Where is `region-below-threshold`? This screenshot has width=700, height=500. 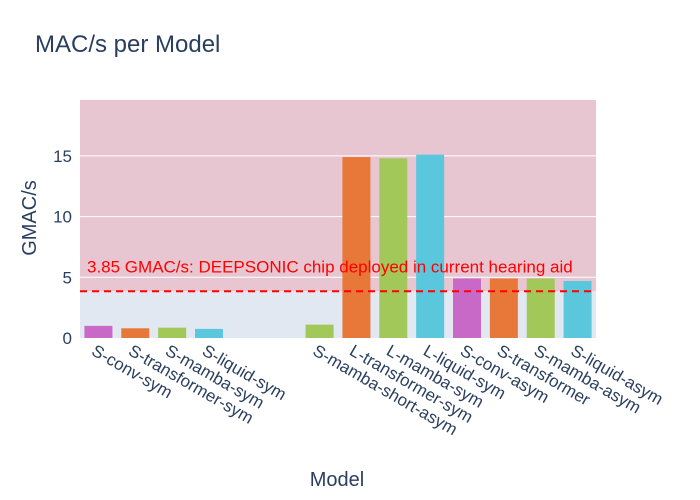 region-below-threshold is located at coordinates (338, 314).